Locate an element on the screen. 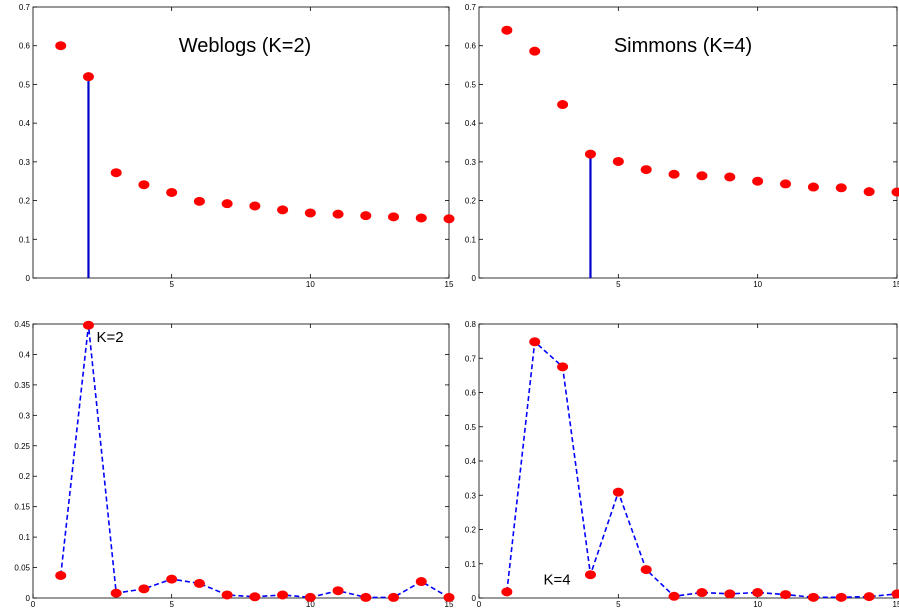 The image size is (899, 613). y-tick-label: 0.25 is located at coordinates (22, 446).